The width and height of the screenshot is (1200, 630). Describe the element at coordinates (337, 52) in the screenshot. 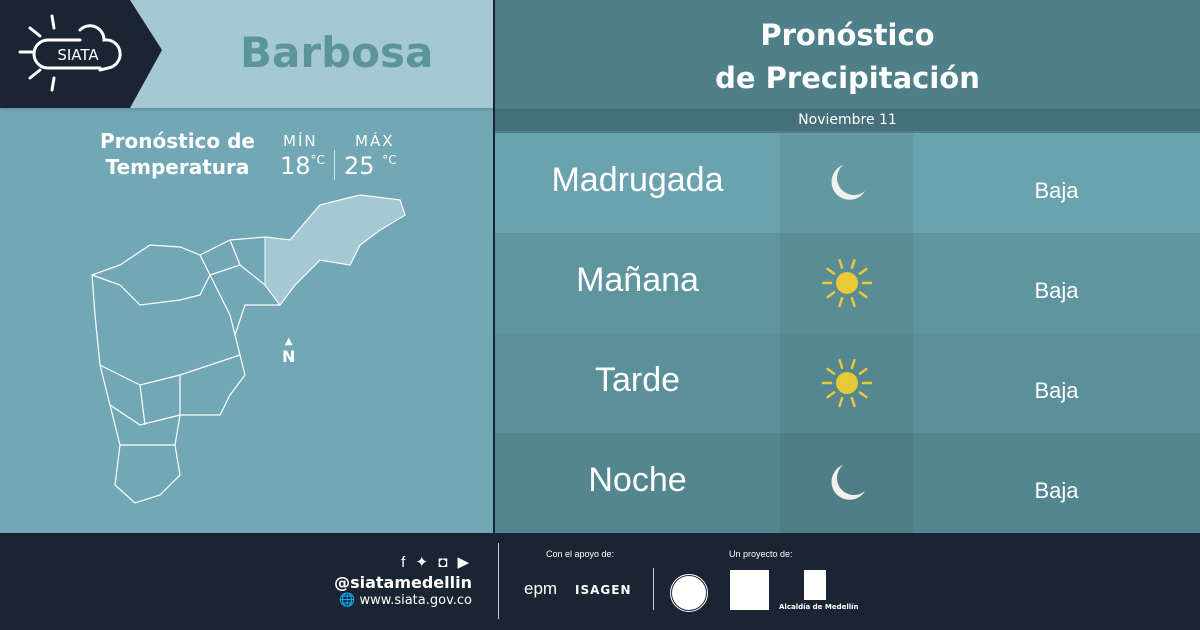

I see `city-name: Barbosa` at that location.